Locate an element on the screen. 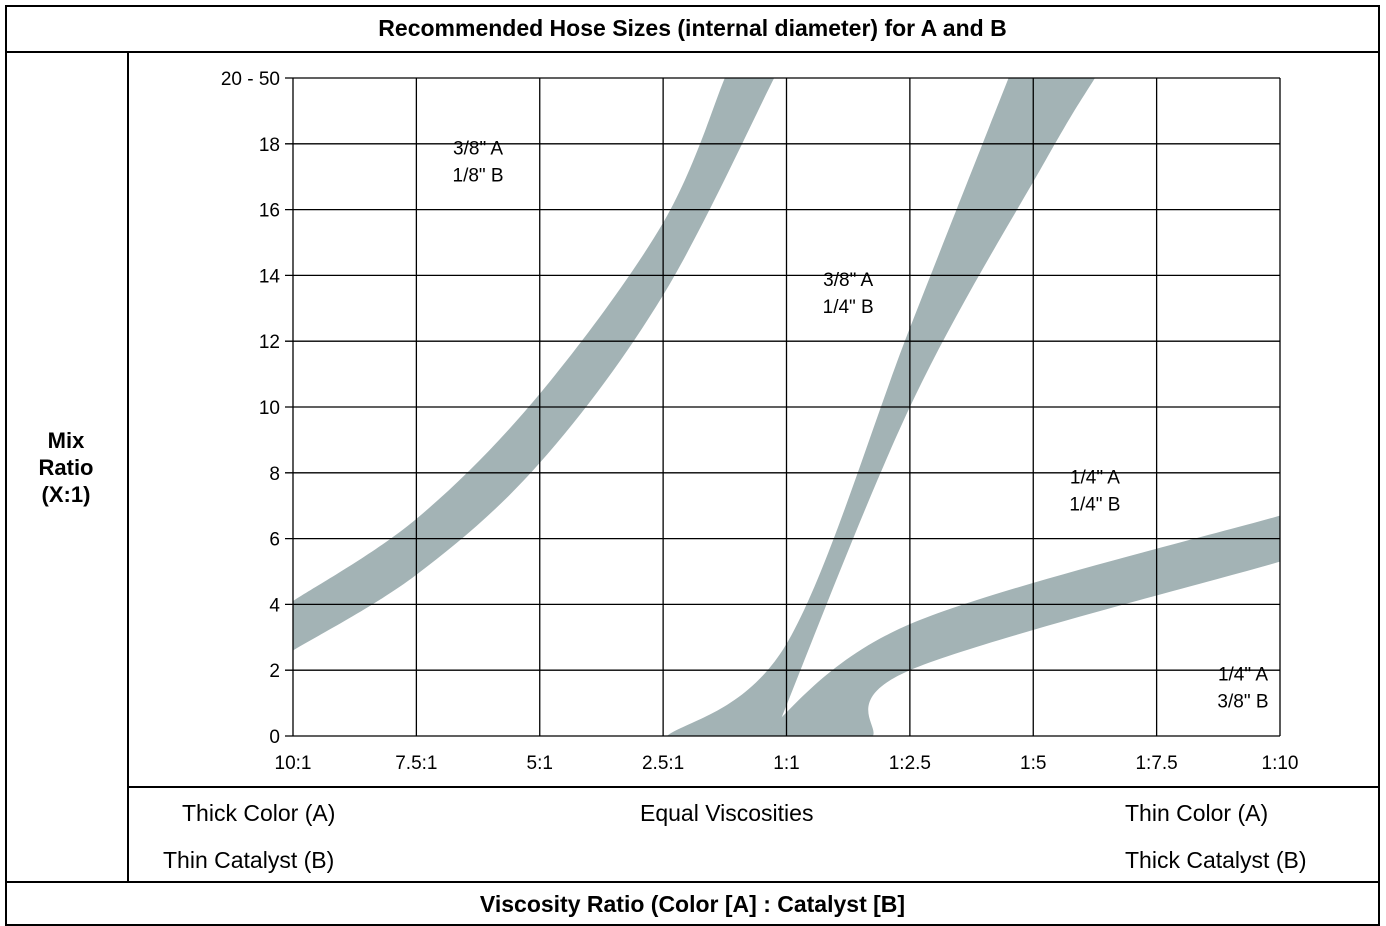 The height and width of the screenshot is (926, 1386). thick-catalyst-label: Thick Catalyst (B) is located at coordinates (1216, 860).